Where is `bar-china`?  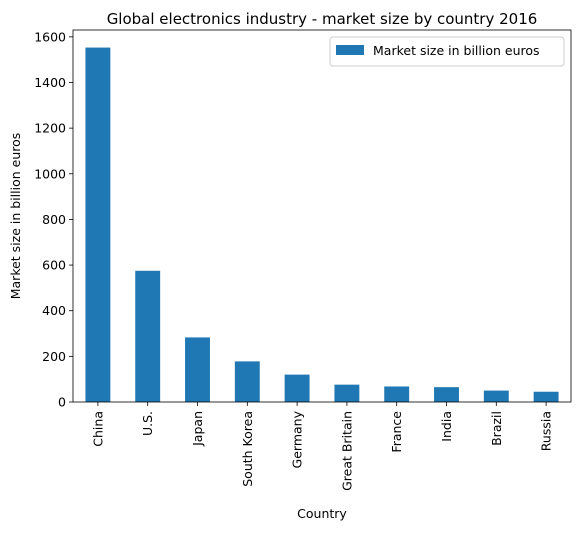
bar-china is located at coordinates (98, 225).